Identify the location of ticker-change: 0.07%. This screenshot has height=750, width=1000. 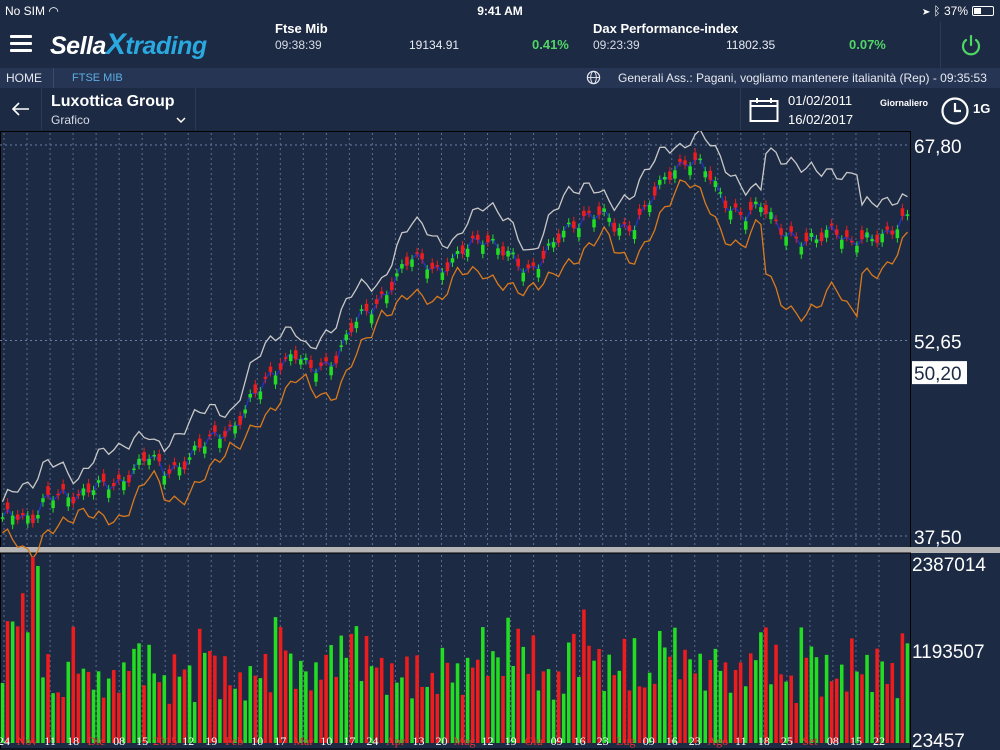
(867, 44).